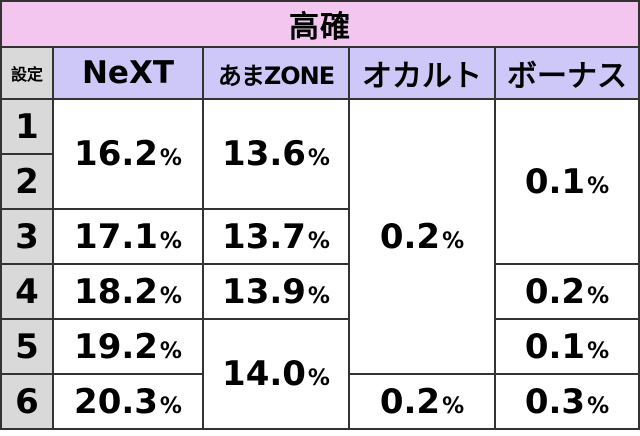 Image resolution: width=640 pixels, height=436 pixels. What do you see at coordinates (27, 181) in the screenshot?
I see `setting-level-2: 2` at bounding box center [27, 181].